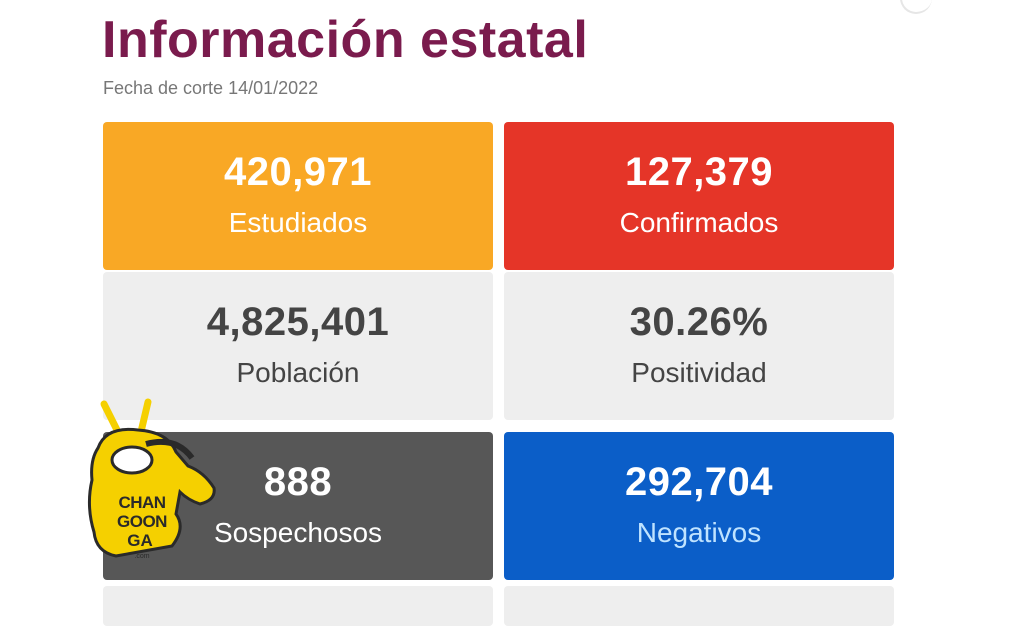 Image resolution: width=1024 pixels, height=626 pixels. What do you see at coordinates (151, 479) in the screenshot?
I see `monkey-mascot-icon: CHAN GOON GA .com` at bounding box center [151, 479].